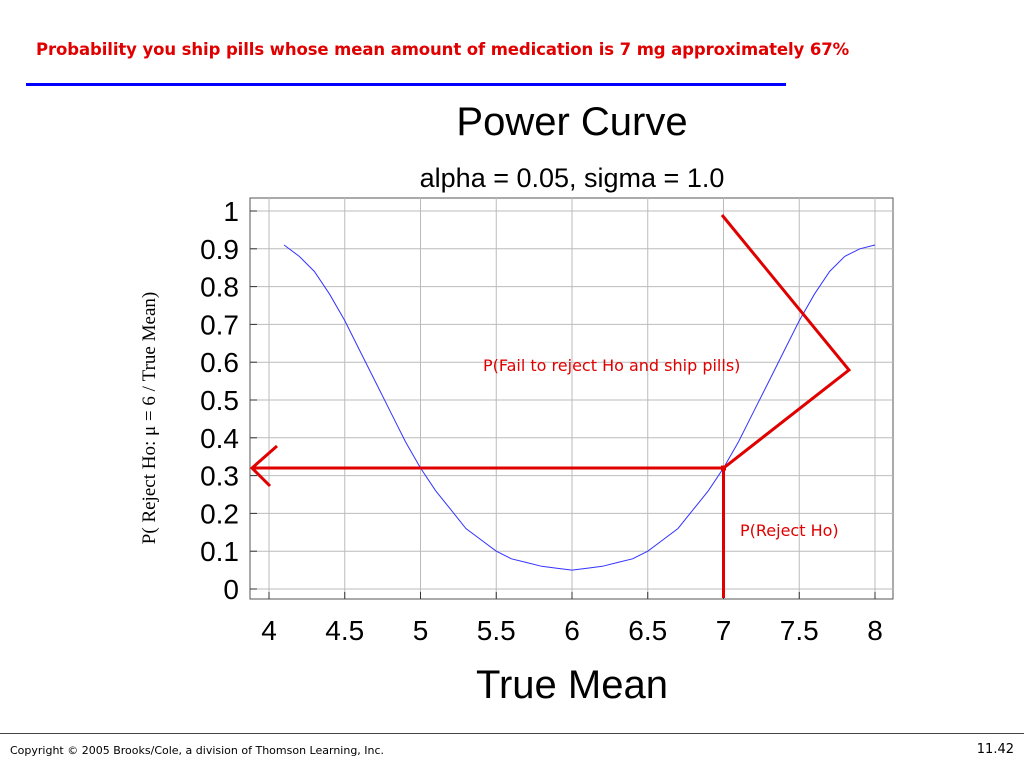 This screenshot has height=768, width=1024. I want to click on fail-to-reject-bracket, so click(786, 342).